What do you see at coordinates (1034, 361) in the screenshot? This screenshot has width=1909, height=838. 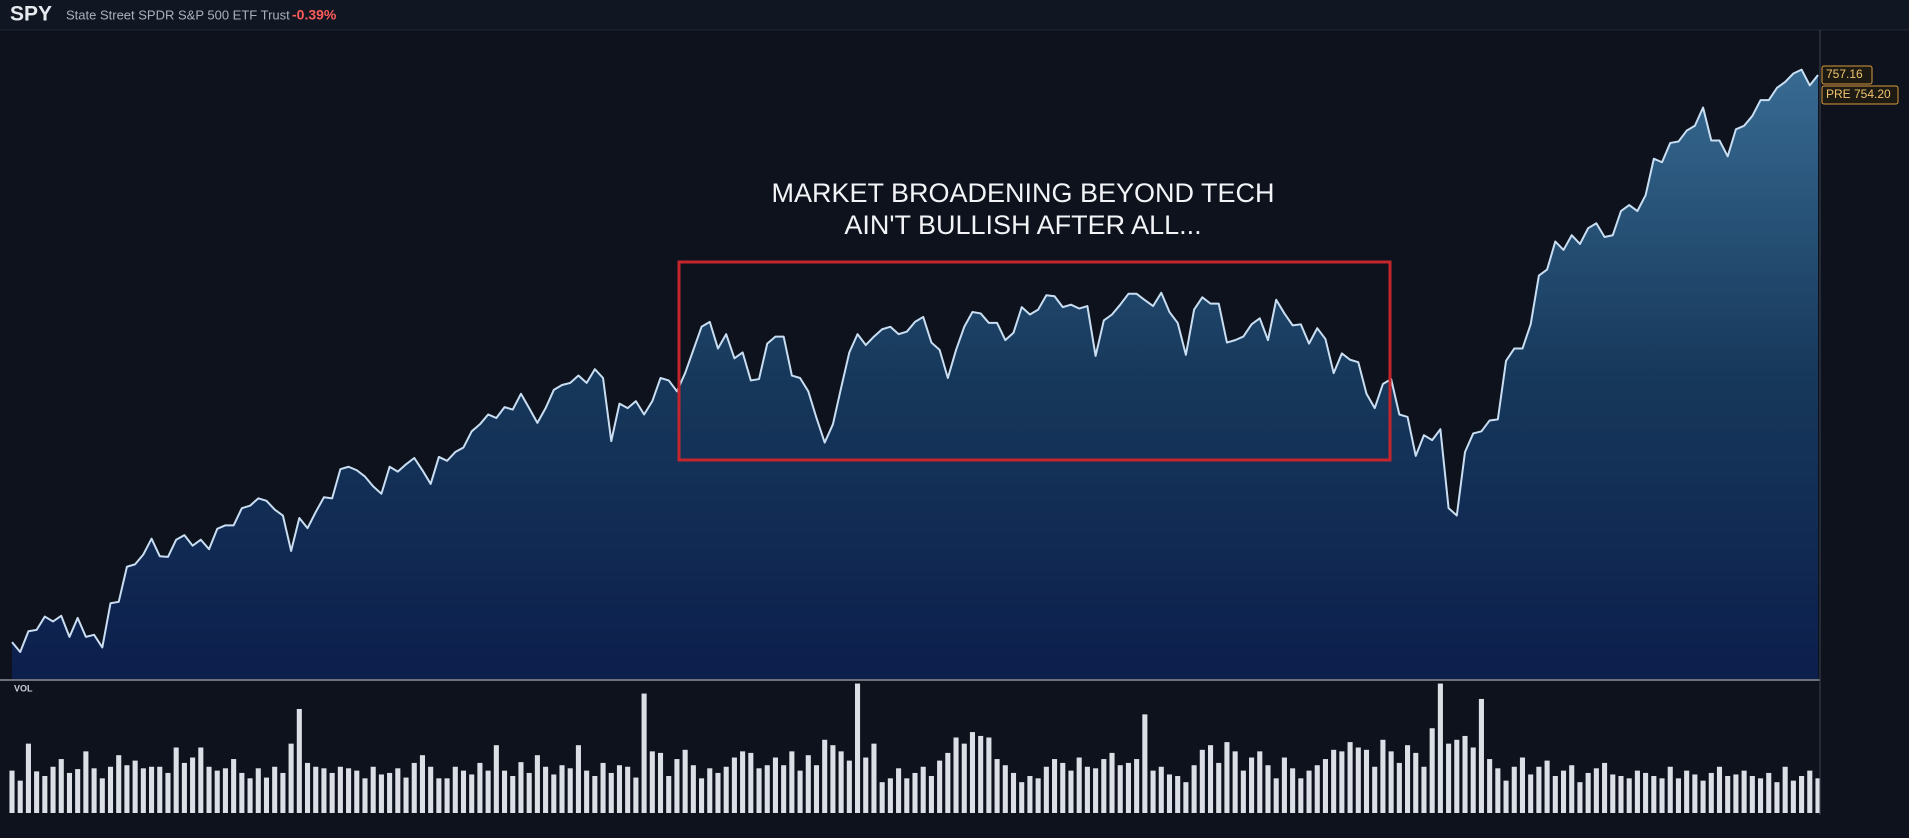 I see `annotation-box` at bounding box center [1034, 361].